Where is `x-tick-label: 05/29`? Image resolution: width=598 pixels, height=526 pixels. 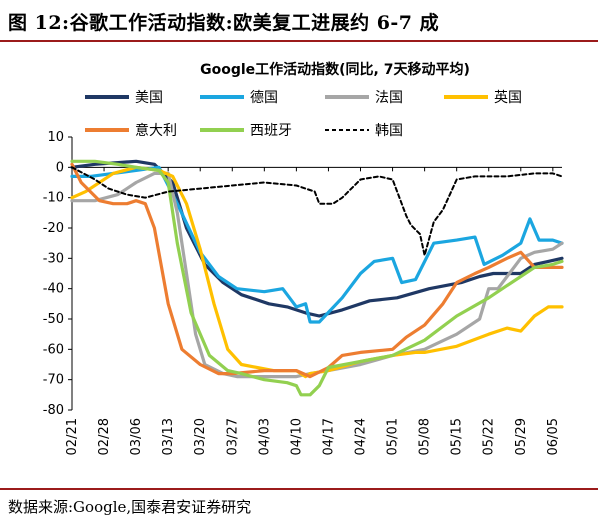
x-tick-label: 05/29 is located at coordinates (521, 436).